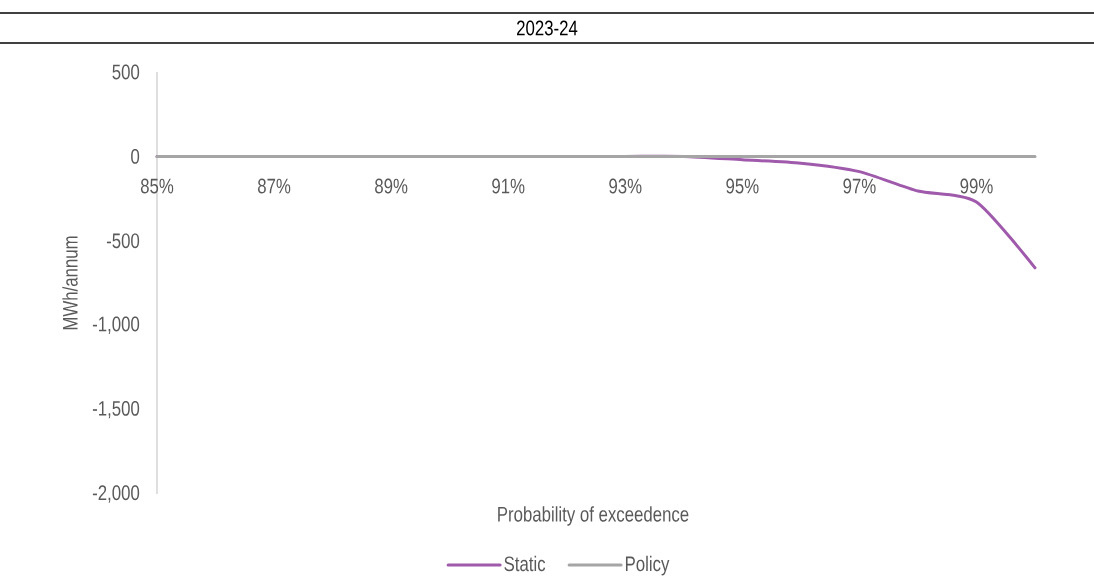  I want to click on y-axis-title: MWh/annum, so click(70, 283).